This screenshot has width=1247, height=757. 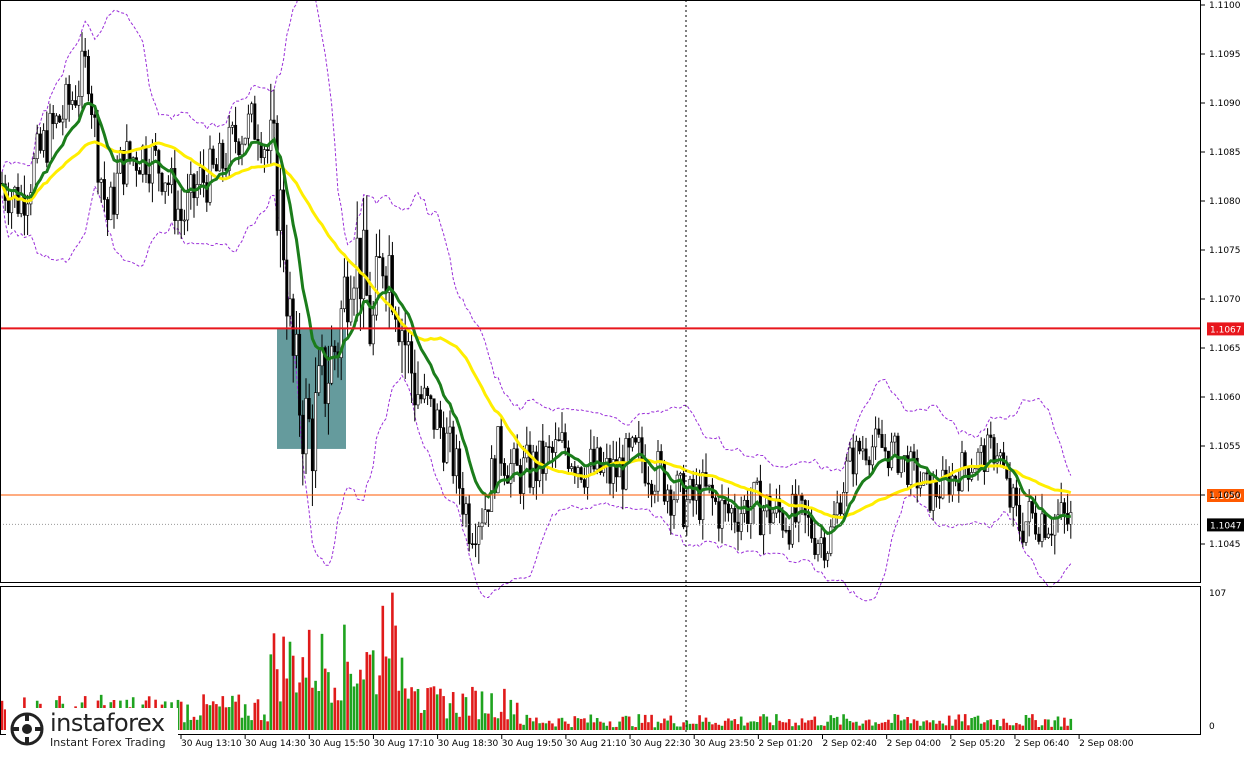 I want to click on time-tick-label: 30 Aug 21:10, so click(x=596, y=744).